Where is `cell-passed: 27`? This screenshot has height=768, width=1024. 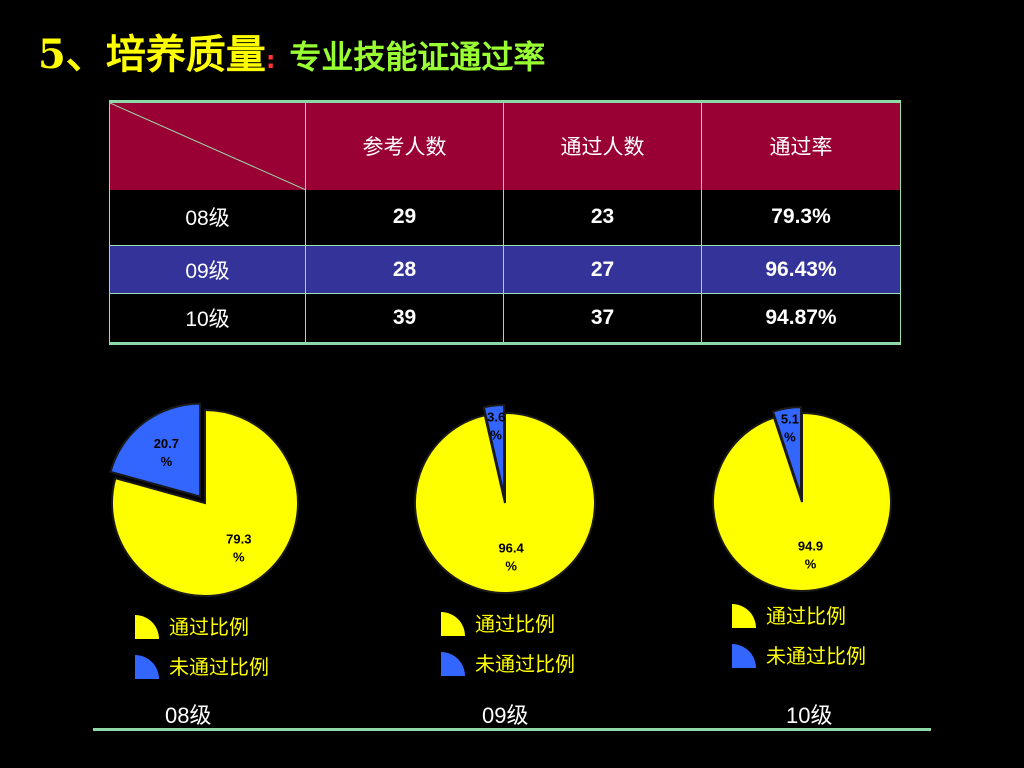 cell-passed: 27 is located at coordinates (602, 269).